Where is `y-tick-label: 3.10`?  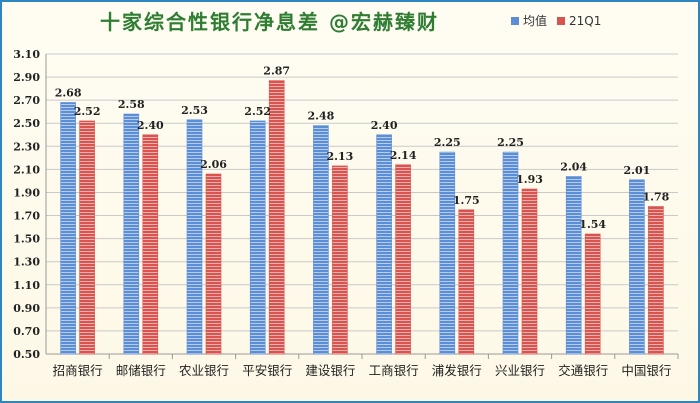 y-tick-label: 3.10 is located at coordinates (26, 54).